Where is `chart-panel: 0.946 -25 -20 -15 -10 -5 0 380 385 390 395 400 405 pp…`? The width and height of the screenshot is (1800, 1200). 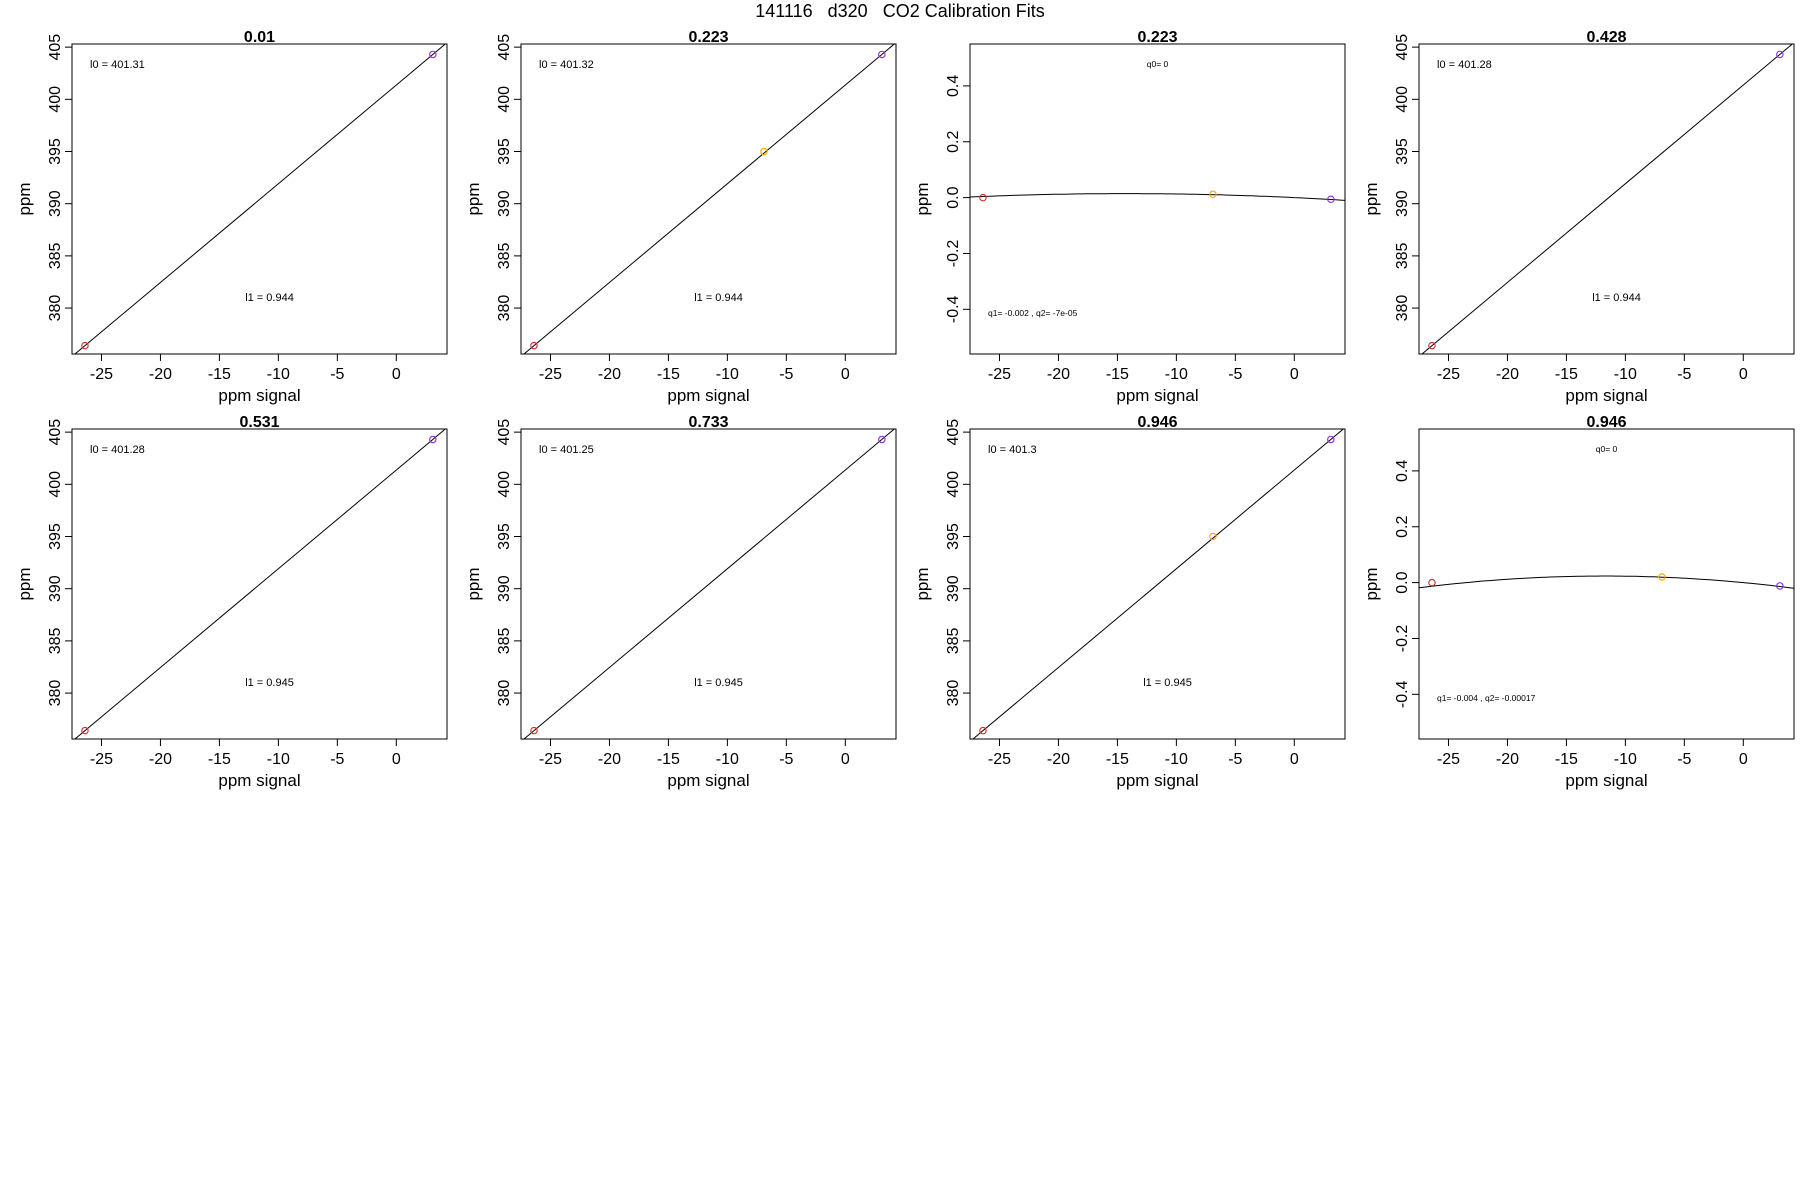 chart-panel: 0.946 -25 -20 -15 -10 -5 0 380 385 390 395 400 405 pp… is located at coordinates (1129, 602).